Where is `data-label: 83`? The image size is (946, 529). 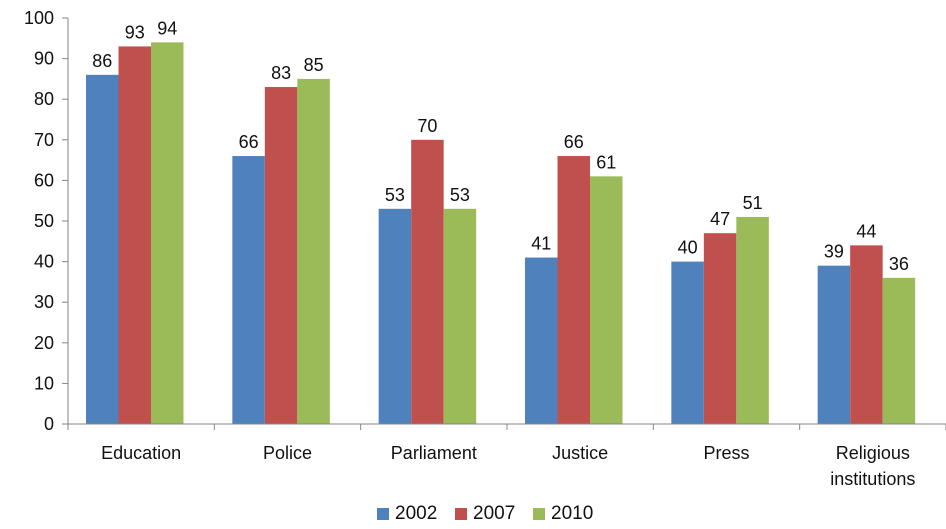 data-label: 83 is located at coordinates (281, 73).